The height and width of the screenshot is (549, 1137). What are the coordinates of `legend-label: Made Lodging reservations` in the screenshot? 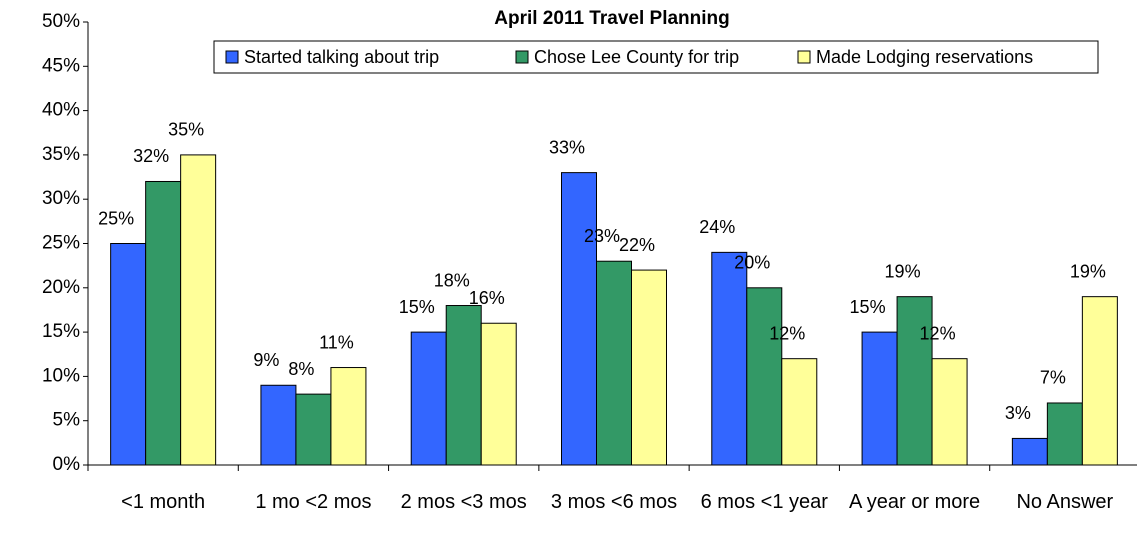 It's located at (924, 57).